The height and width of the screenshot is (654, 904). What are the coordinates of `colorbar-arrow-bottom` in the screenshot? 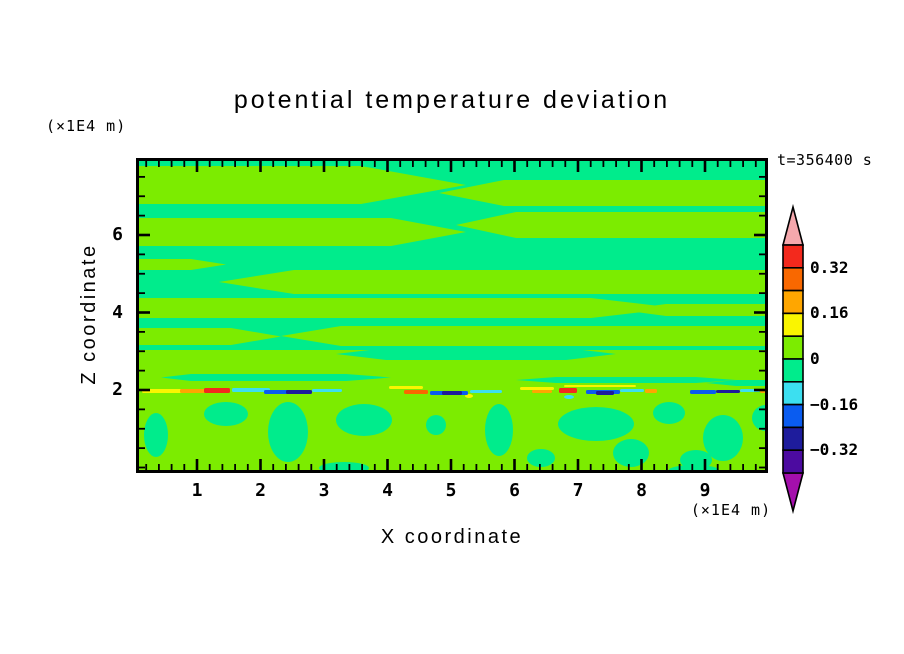 It's located at (793, 493).